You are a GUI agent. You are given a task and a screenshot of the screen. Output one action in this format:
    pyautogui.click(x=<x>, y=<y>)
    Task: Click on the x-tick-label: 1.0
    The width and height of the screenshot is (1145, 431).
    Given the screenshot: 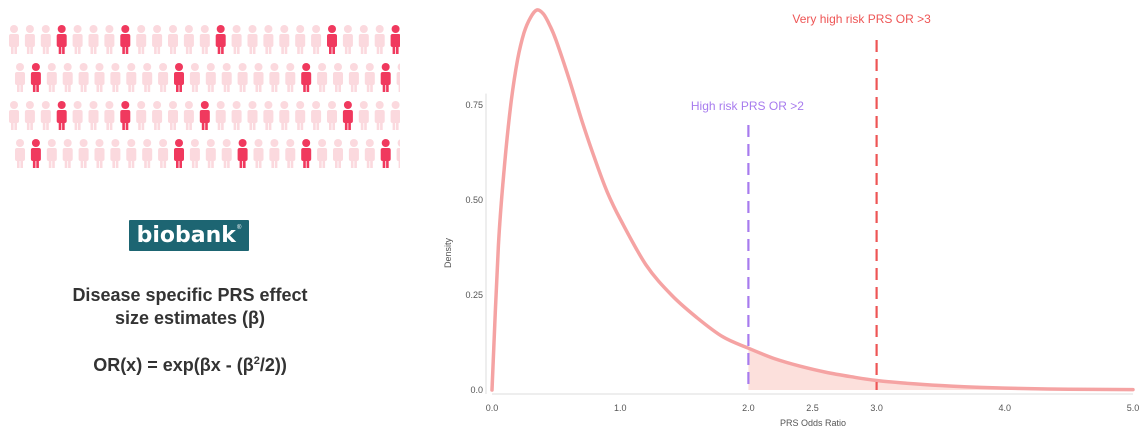 What is the action you would take?
    pyautogui.click(x=620, y=408)
    